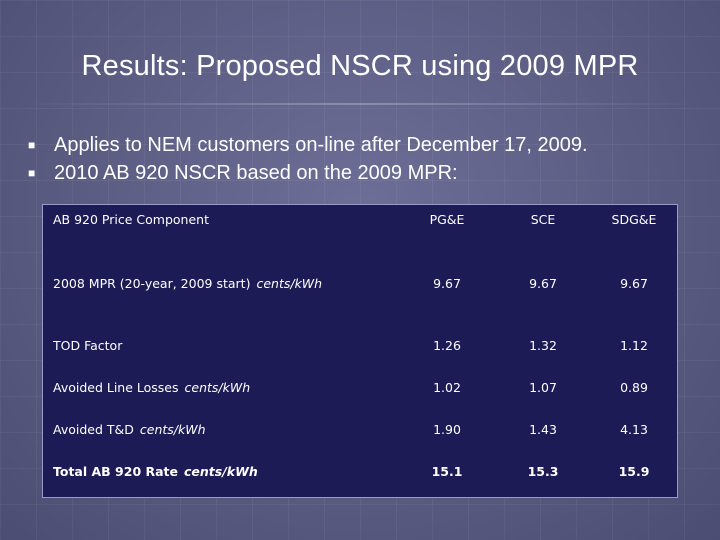  What do you see at coordinates (634, 471) in the screenshot?
I see `cell-sdge: 15.9` at bounding box center [634, 471].